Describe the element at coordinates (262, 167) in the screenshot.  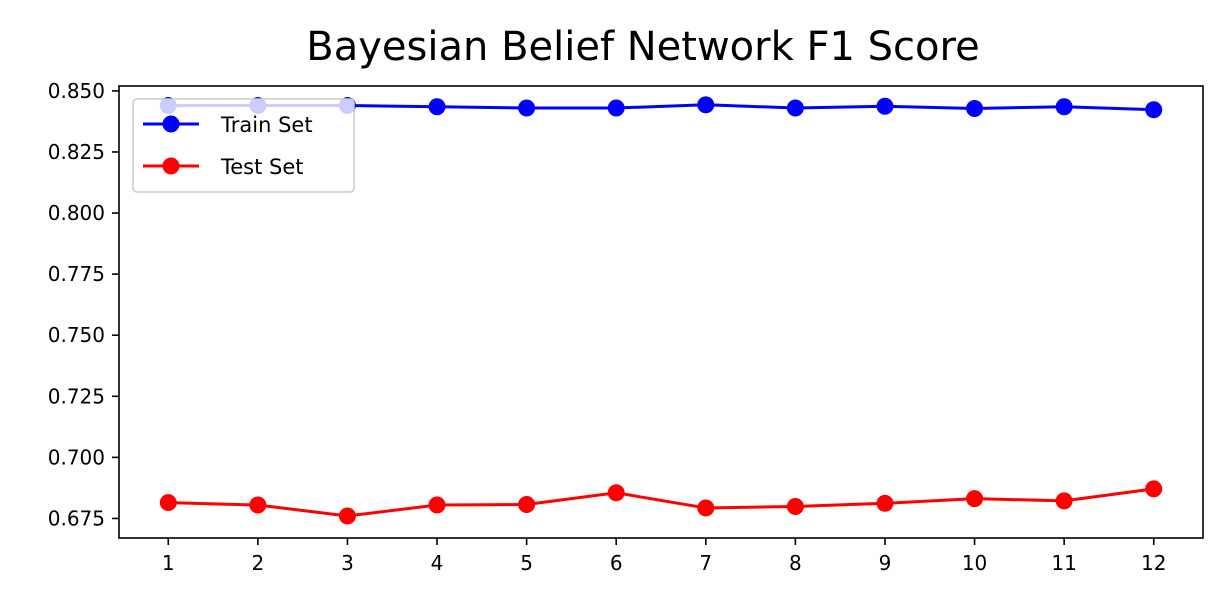
I see `legend-label: Test Set` at that location.